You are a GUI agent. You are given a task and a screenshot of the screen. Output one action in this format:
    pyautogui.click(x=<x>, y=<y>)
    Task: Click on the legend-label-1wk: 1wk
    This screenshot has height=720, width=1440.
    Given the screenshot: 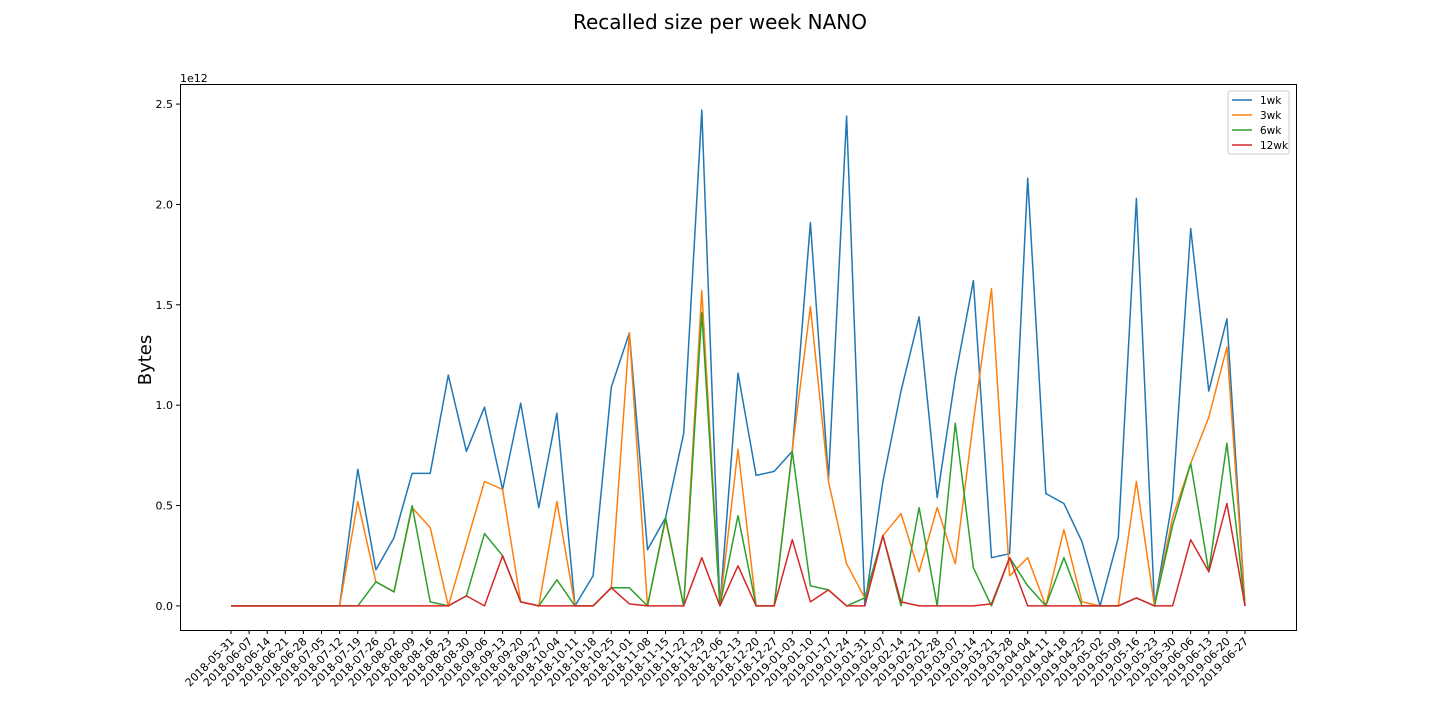 What is the action you would take?
    pyautogui.click(x=1271, y=101)
    